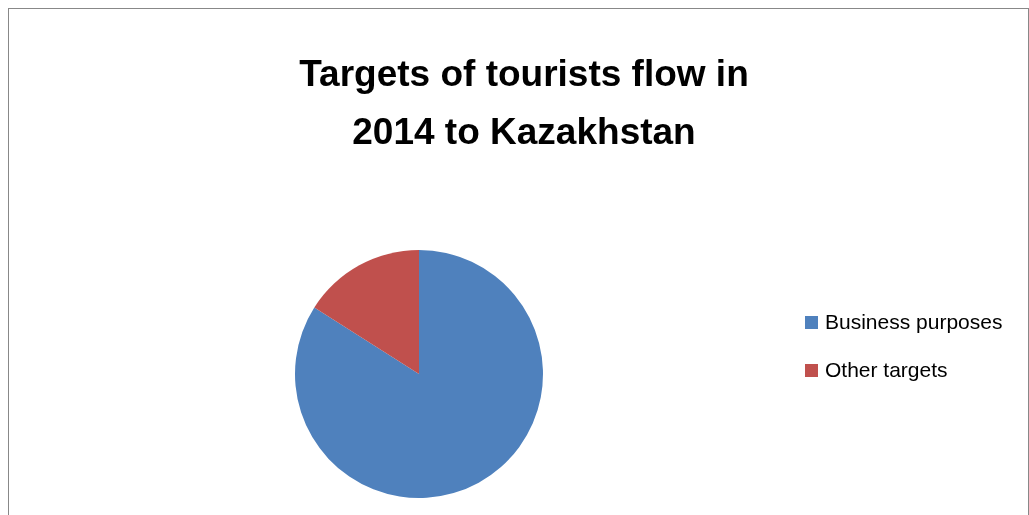  What do you see at coordinates (524, 102) in the screenshot?
I see `chart-title: Targets of tourists flow in 2014 to Kazakhstan` at bounding box center [524, 102].